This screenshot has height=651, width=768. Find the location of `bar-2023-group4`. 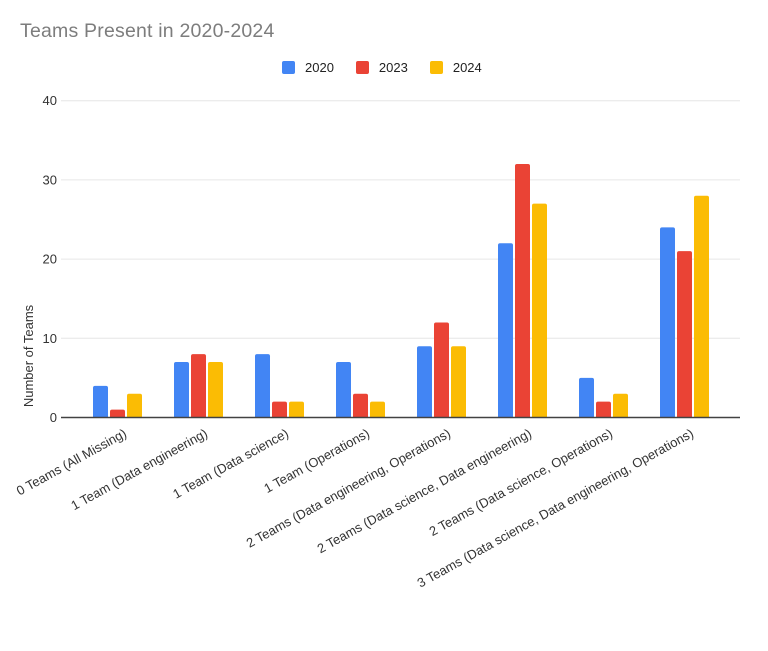

bar-2023-group4 is located at coordinates (441, 370).